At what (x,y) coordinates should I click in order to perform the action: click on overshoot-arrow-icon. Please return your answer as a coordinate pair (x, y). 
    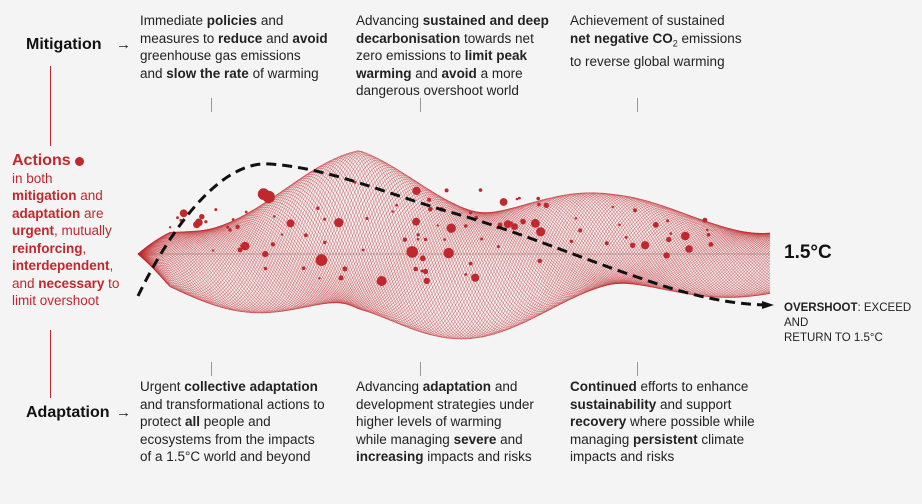
    Looking at the image, I should click on (768, 305).